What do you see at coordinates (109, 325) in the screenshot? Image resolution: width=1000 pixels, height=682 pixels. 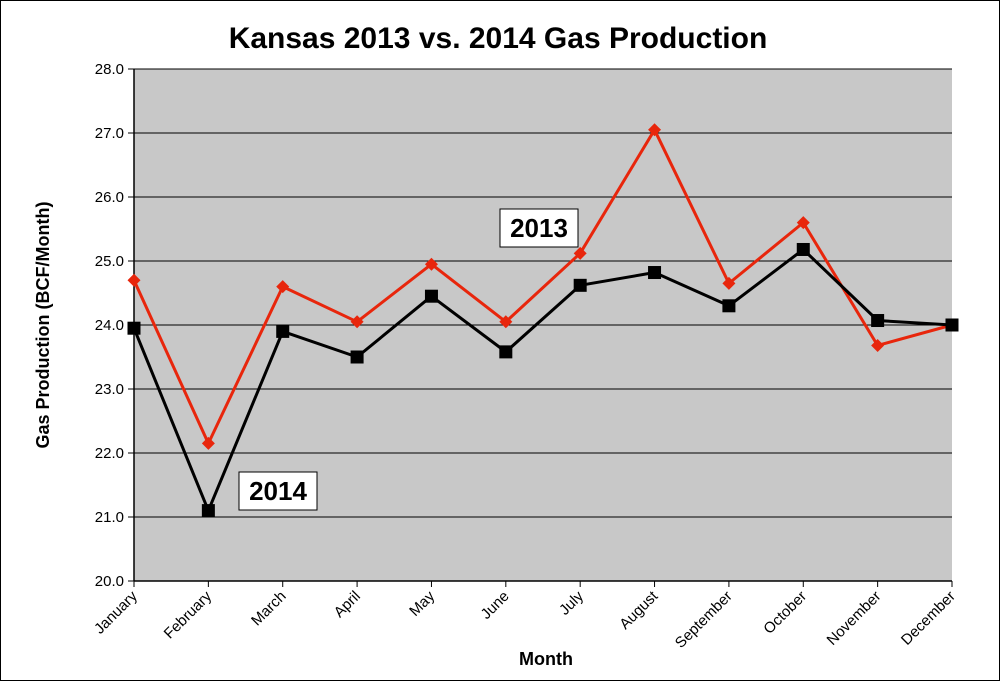 I see `y-tick-label: 24.0` at bounding box center [109, 325].